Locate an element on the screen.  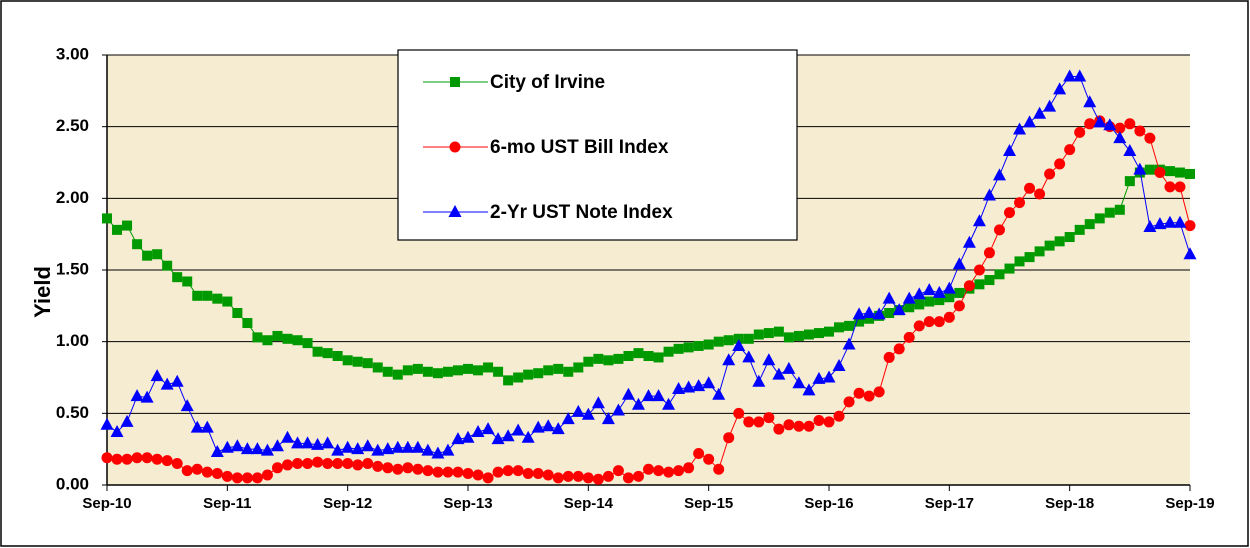
y-tick-label: 2.50 is located at coordinates (72, 125).